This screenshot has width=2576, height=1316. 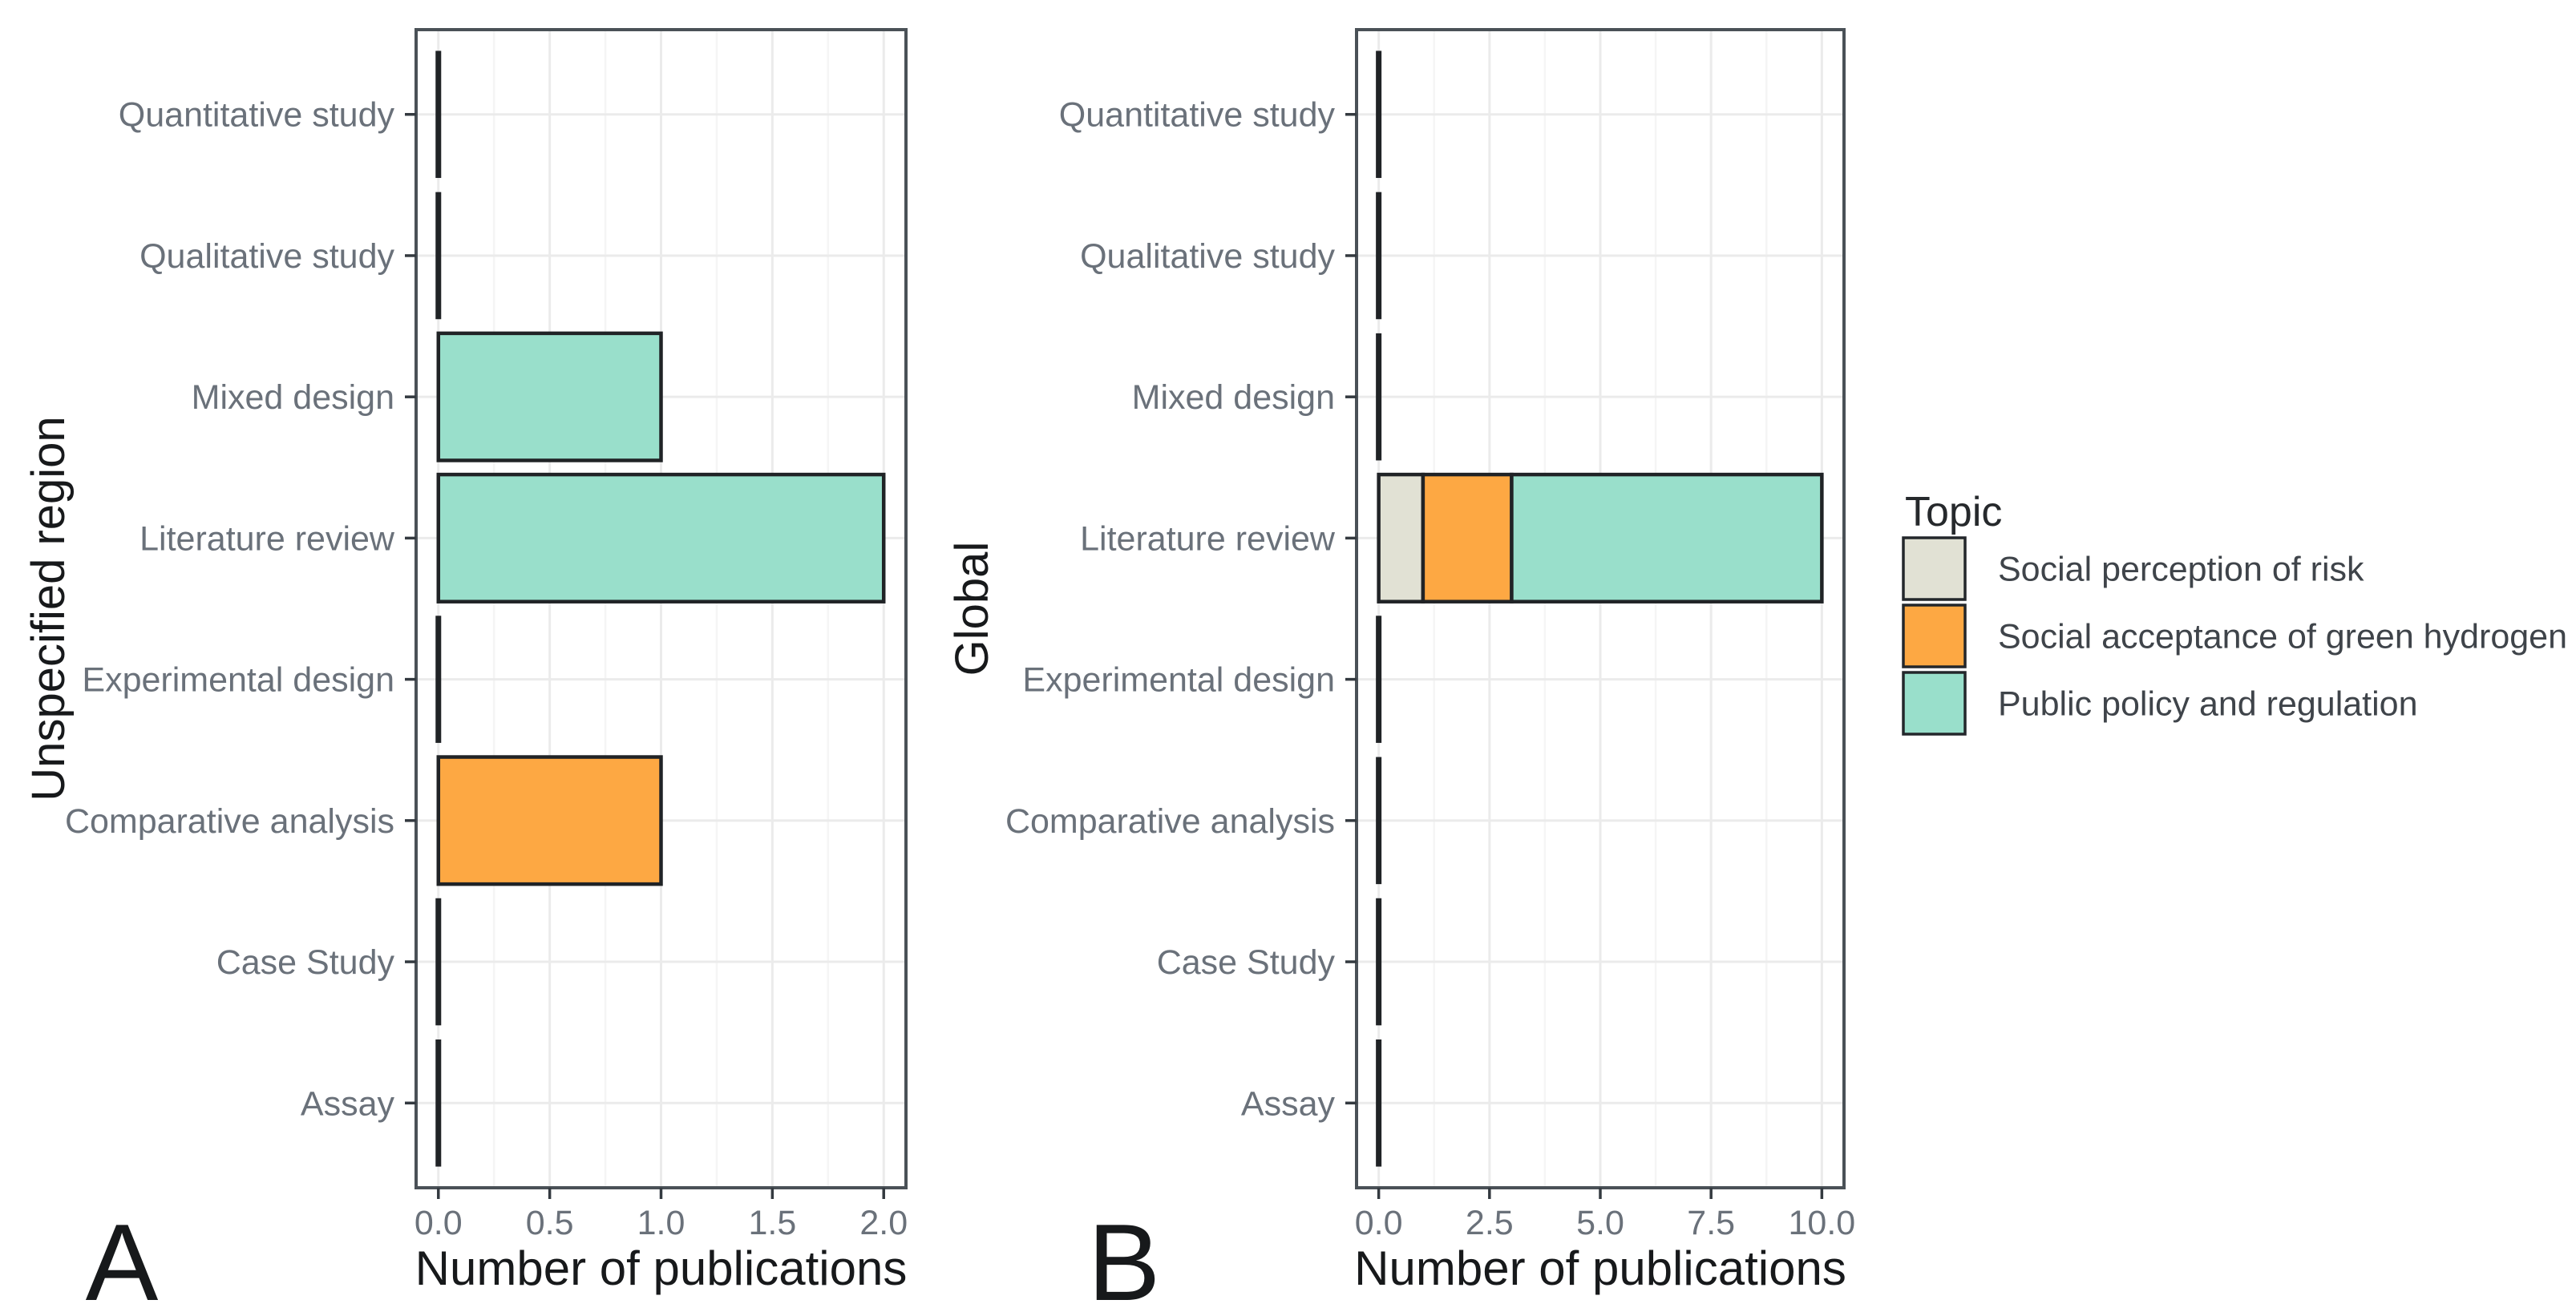 What do you see at coordinates (2208, 704) in the screenshot?
I see `legend-label: Public policy and regulation` at bounding box center [2208, 704].